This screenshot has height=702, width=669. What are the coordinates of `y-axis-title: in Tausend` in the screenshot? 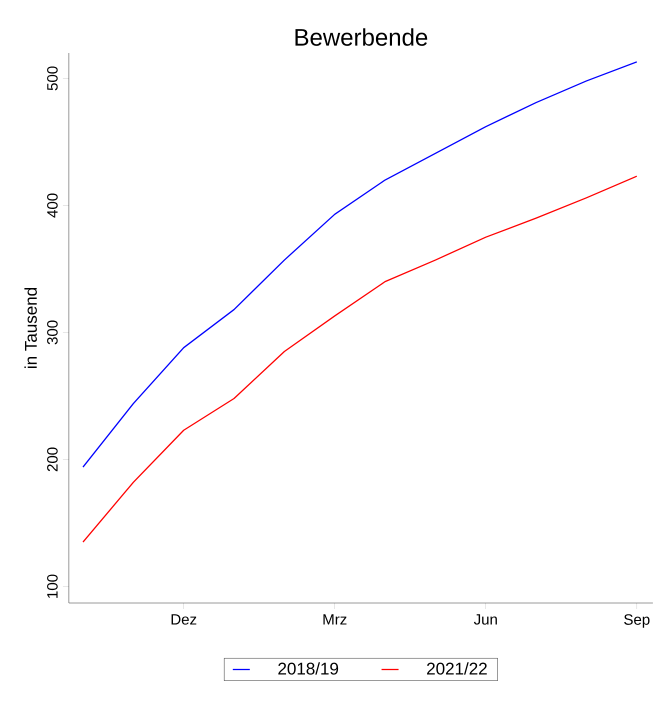 It's located at (30, 328).